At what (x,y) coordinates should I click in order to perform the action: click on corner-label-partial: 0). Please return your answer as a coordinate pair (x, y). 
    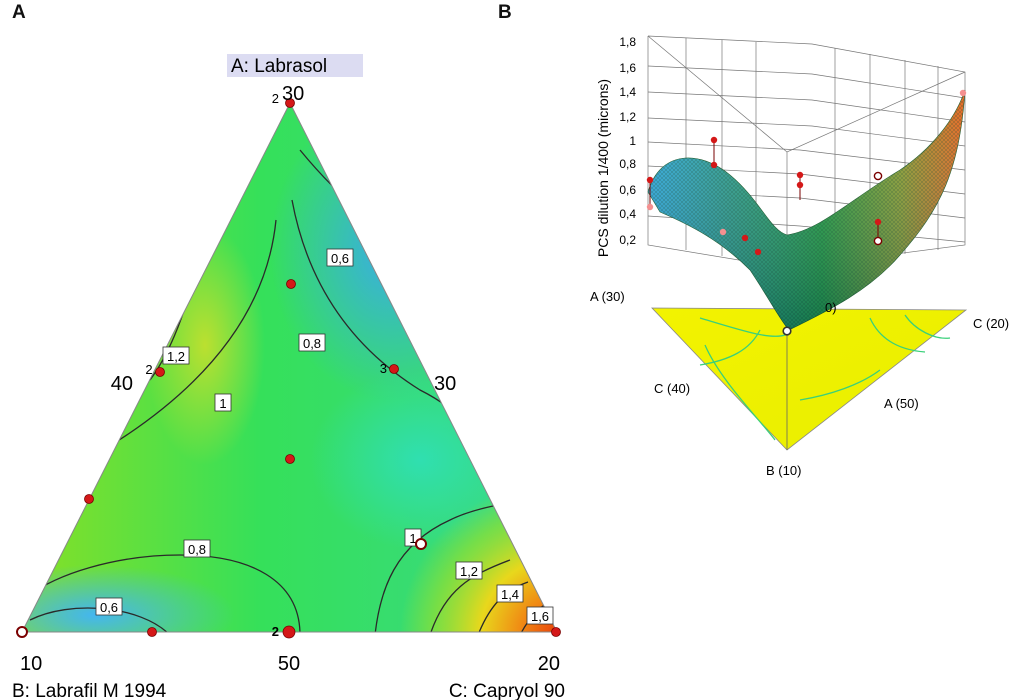
    Looking at the image, I should click on (831, 307).